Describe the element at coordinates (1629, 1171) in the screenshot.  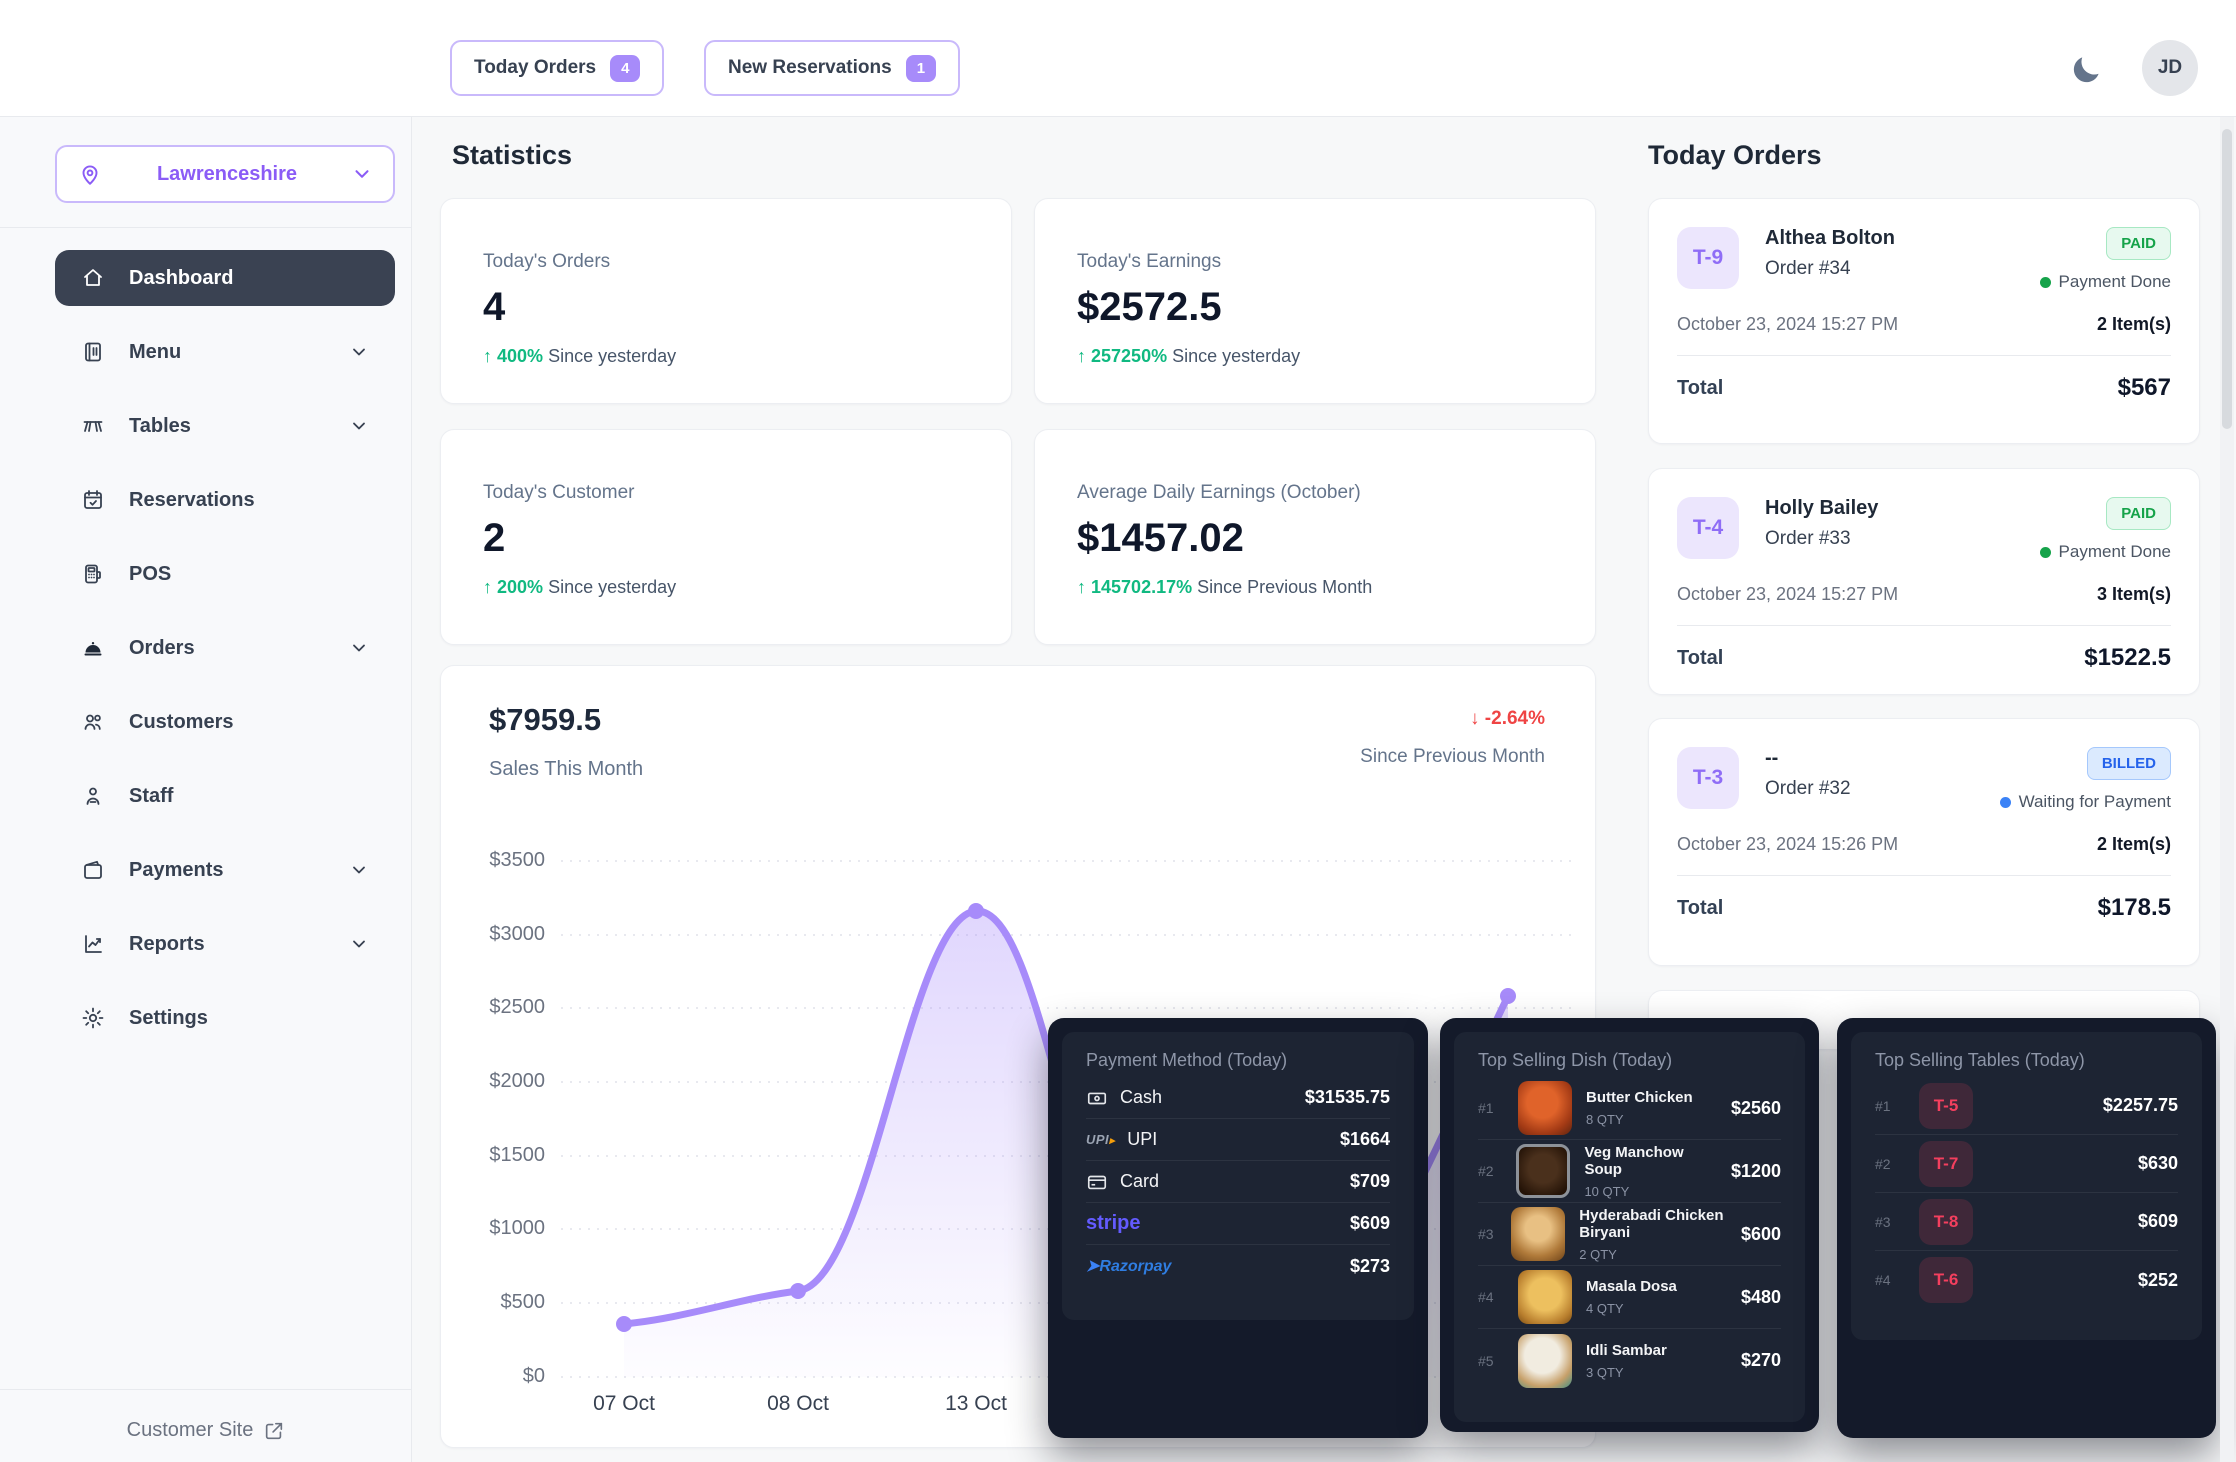
I see `dish-row: #2 Veg Manchow Soup 10 QTY $1200` at that location.